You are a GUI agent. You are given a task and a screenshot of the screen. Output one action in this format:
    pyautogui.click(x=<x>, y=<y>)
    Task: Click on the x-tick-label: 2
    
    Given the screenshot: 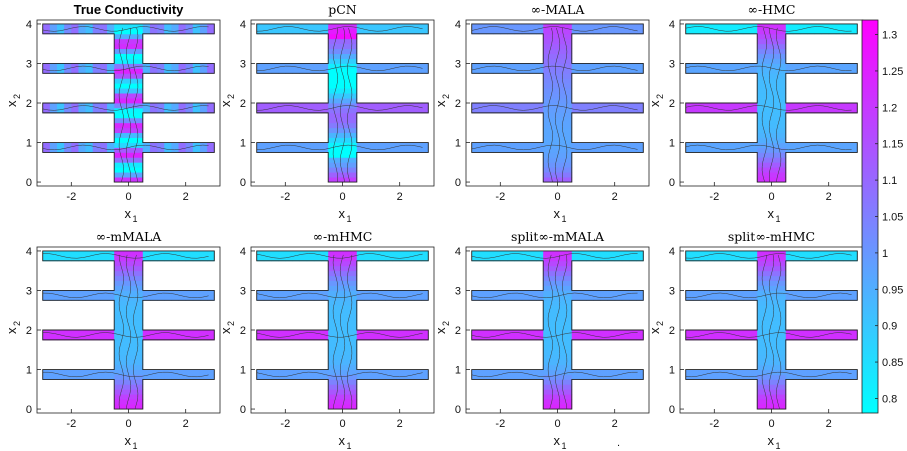 What is the action you would take?
    pyautogui.click(x=400, y=424)
    